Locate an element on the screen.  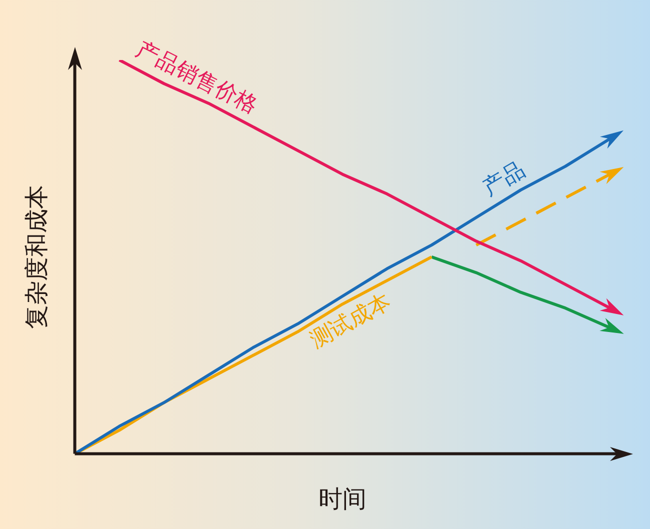
y-axis-title: 复杂度和成本 is located at coordinates (36, 256).